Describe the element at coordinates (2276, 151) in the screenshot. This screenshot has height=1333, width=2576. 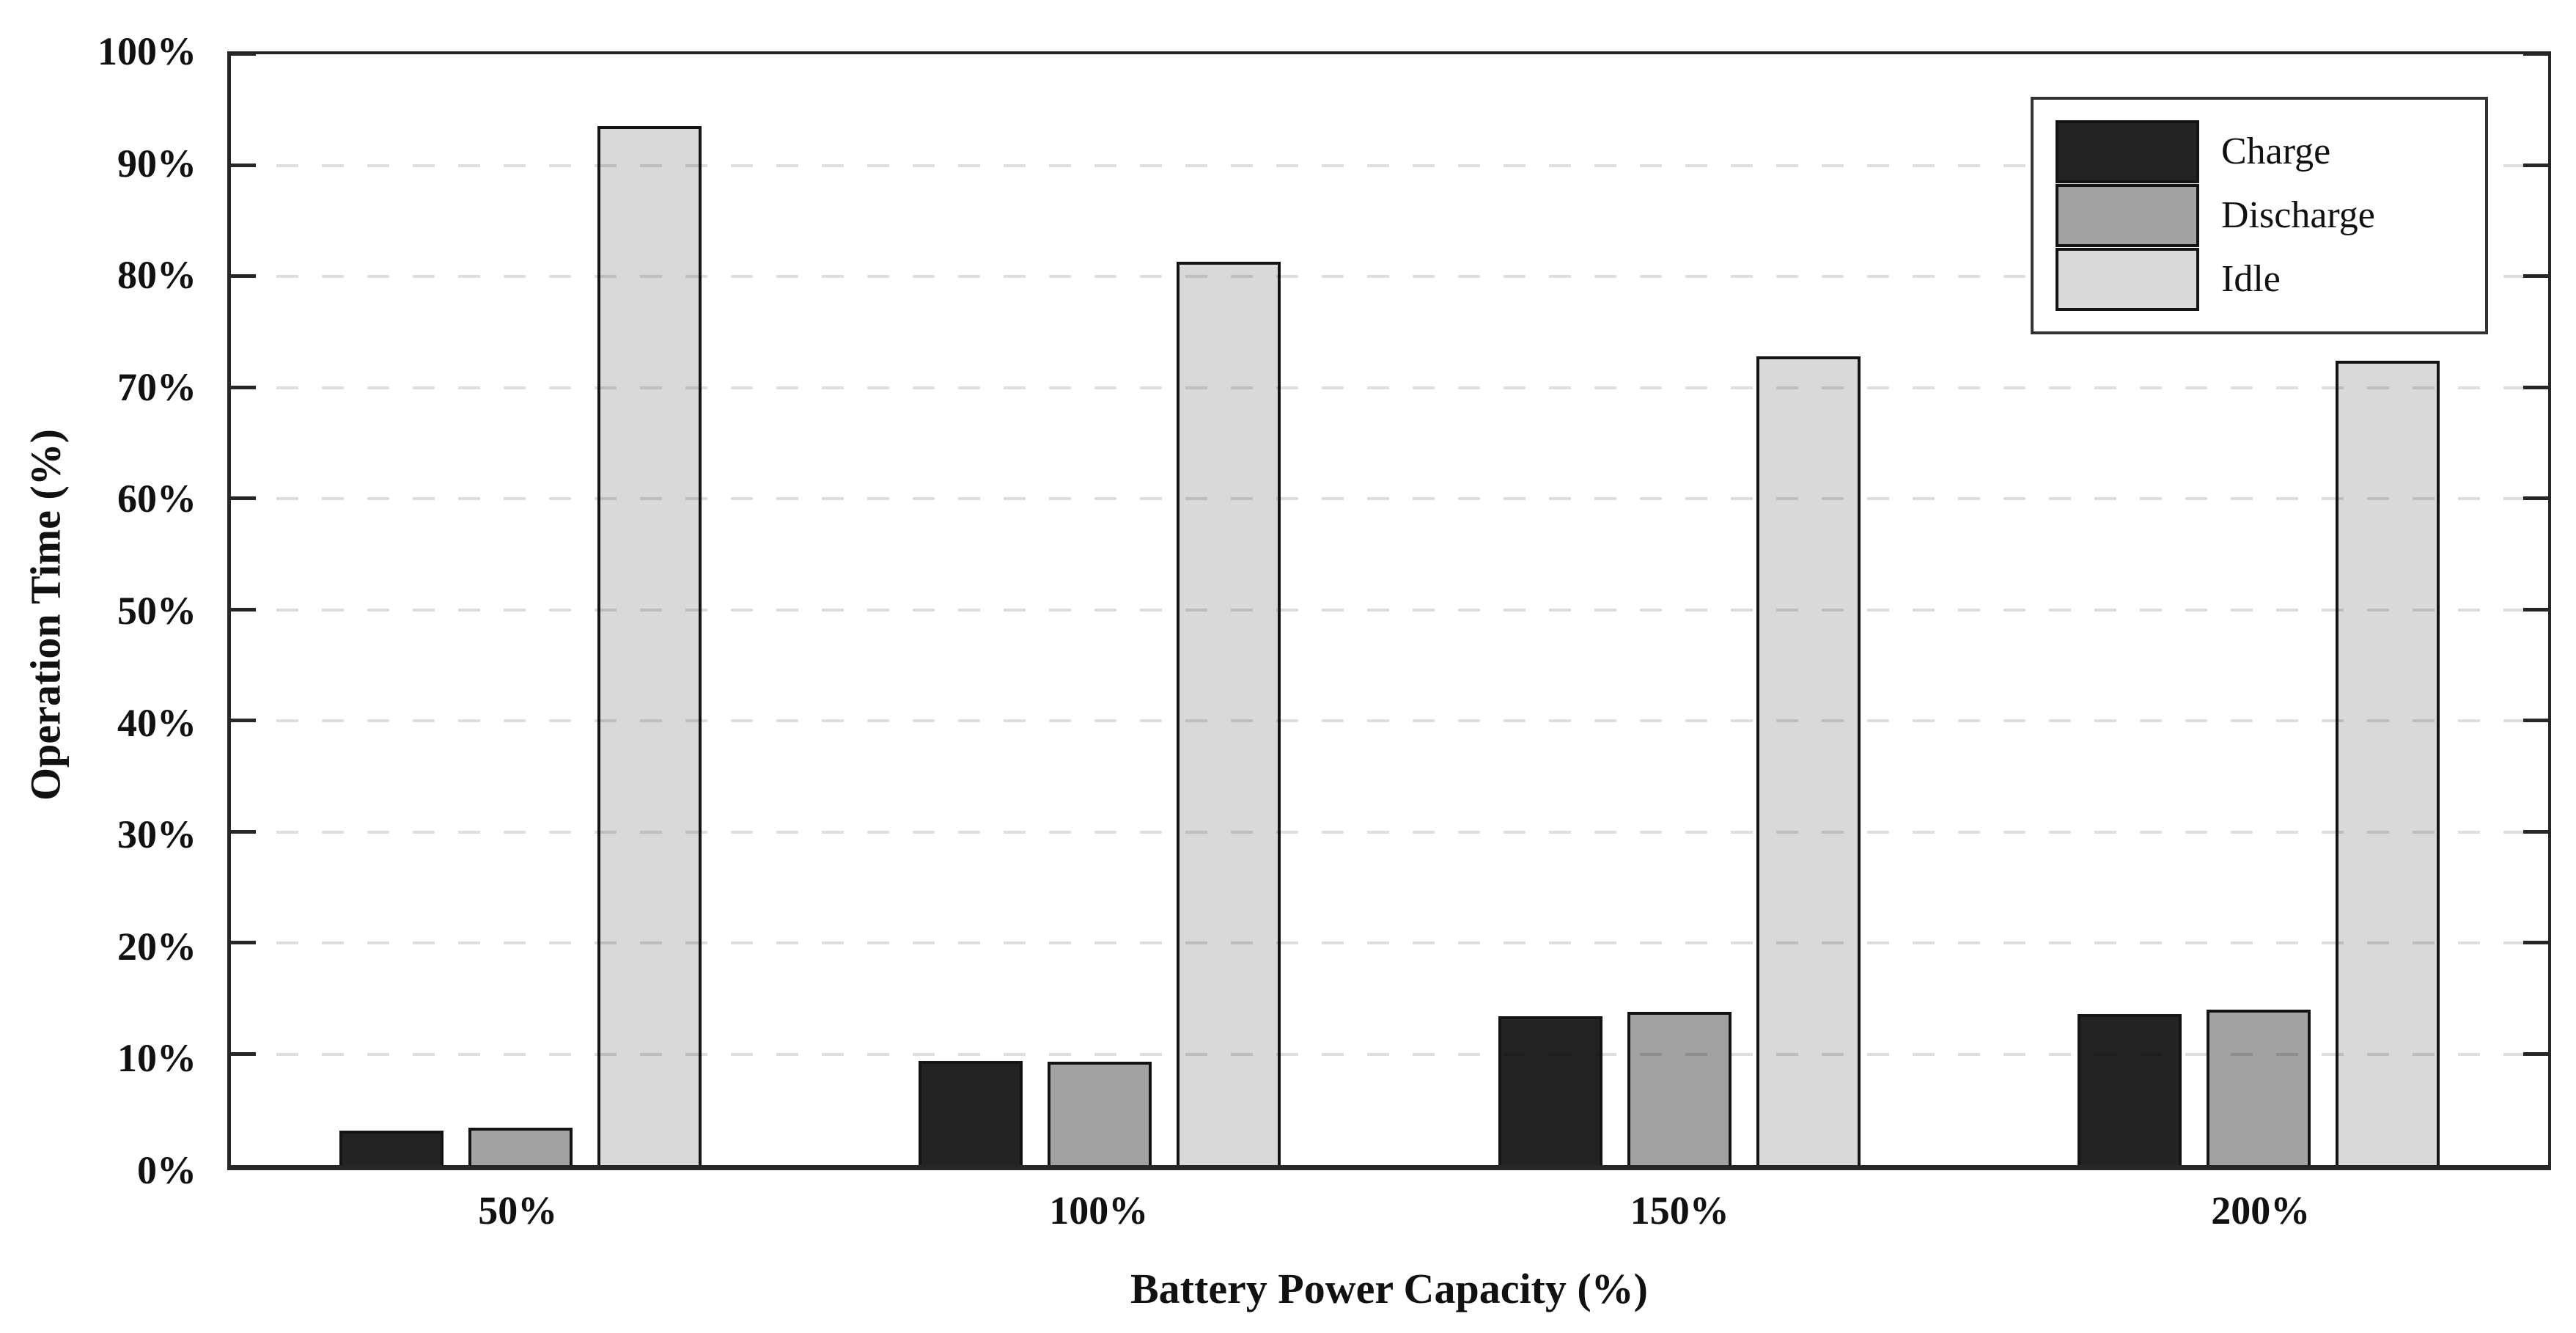
I see `legend-label-charge: Charge` at that location.